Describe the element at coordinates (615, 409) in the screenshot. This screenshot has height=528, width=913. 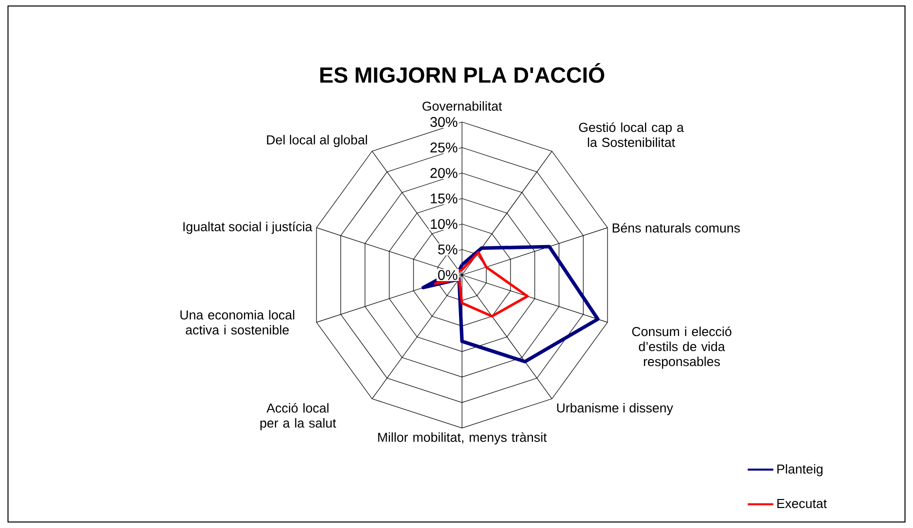
I see `spoke-label: Urbanisme i disseny` at that location.